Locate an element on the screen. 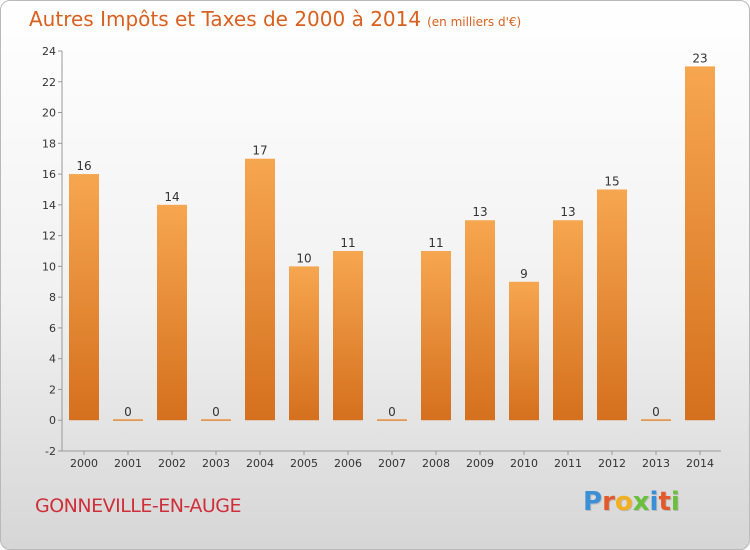 The height and width of the screenshot is (550, 750). value-label-2000: 16 is located at coordinates (83, 166).